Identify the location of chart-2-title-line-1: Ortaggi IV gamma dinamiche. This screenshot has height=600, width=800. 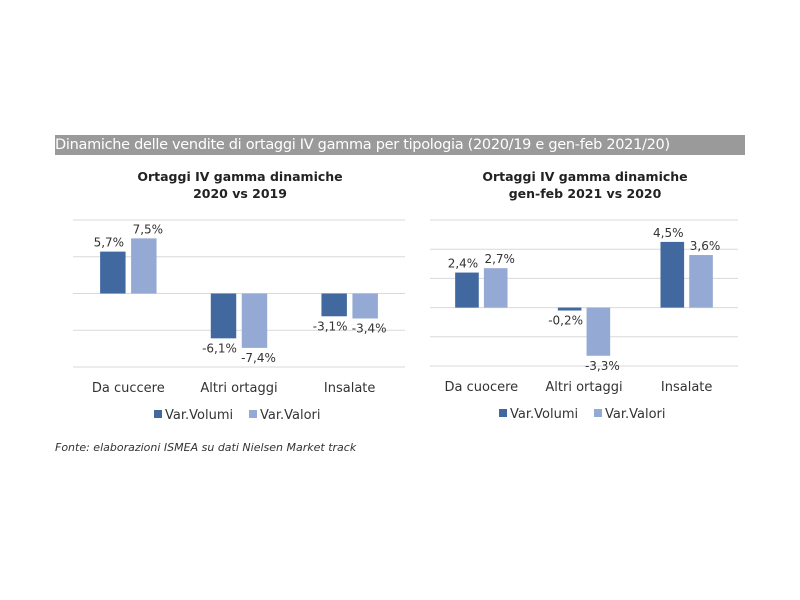
(585, 176).